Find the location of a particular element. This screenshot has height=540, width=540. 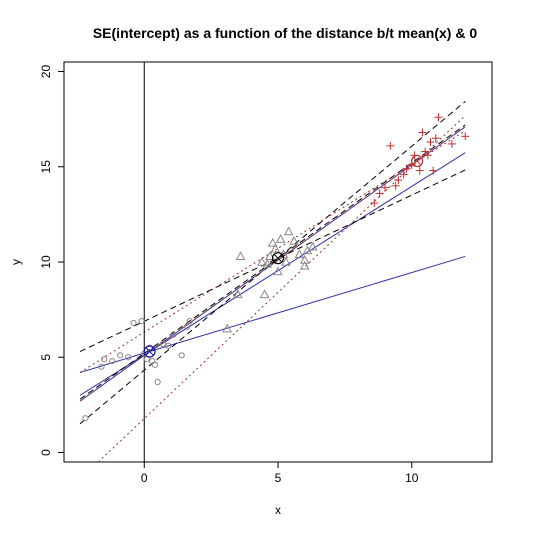

y-tick-label: 15 is located at coordinates (46, 167).